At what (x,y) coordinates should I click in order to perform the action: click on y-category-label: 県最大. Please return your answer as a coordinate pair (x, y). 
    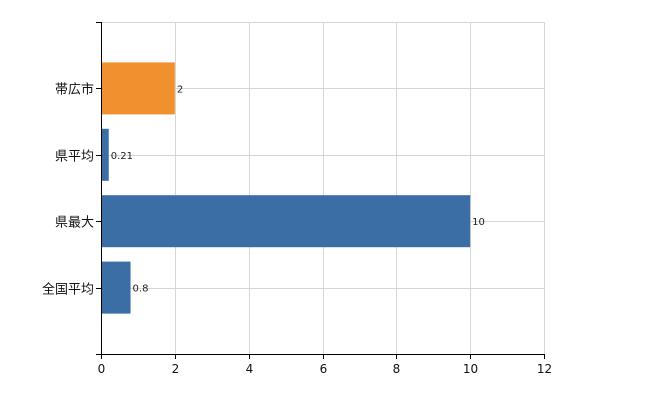
    Looking at the image, I should click on (74, 223).